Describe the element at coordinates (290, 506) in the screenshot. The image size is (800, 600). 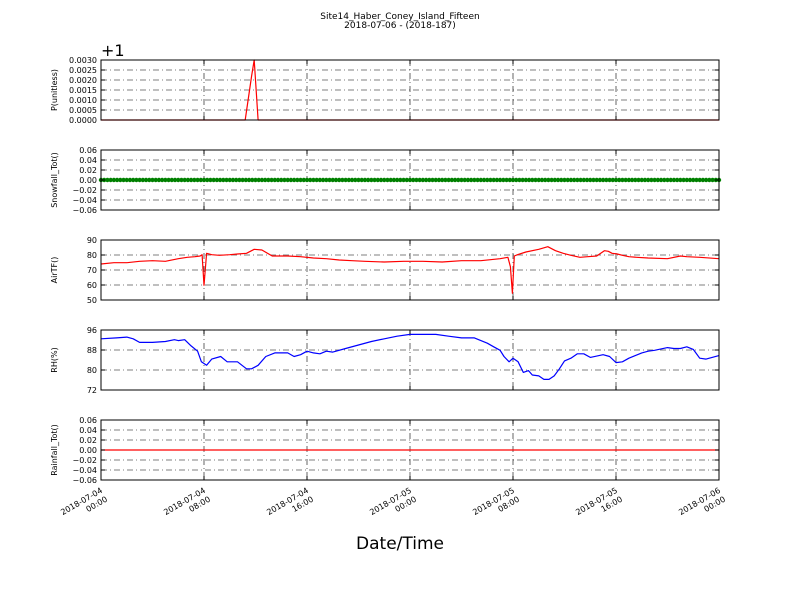
I see `x-tick-label: 2018-07-0416:00` at that location.